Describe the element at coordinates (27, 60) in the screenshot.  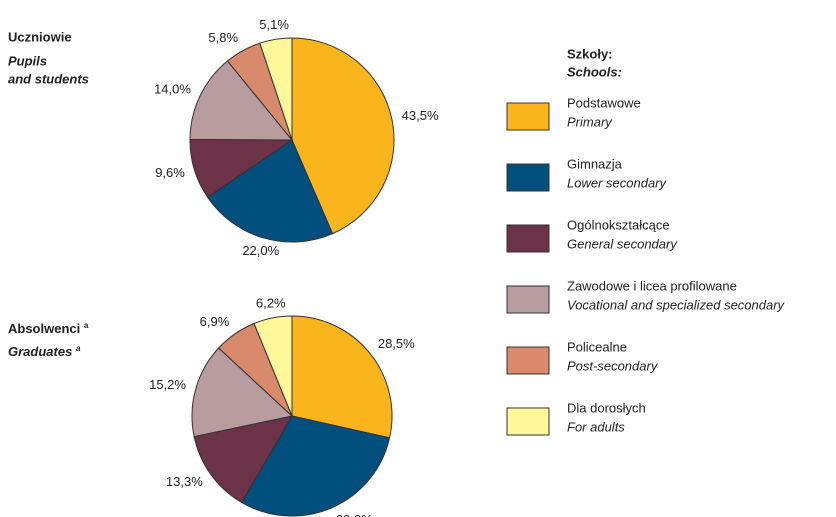
I see `chart-subtitle: Pupils` at that location.